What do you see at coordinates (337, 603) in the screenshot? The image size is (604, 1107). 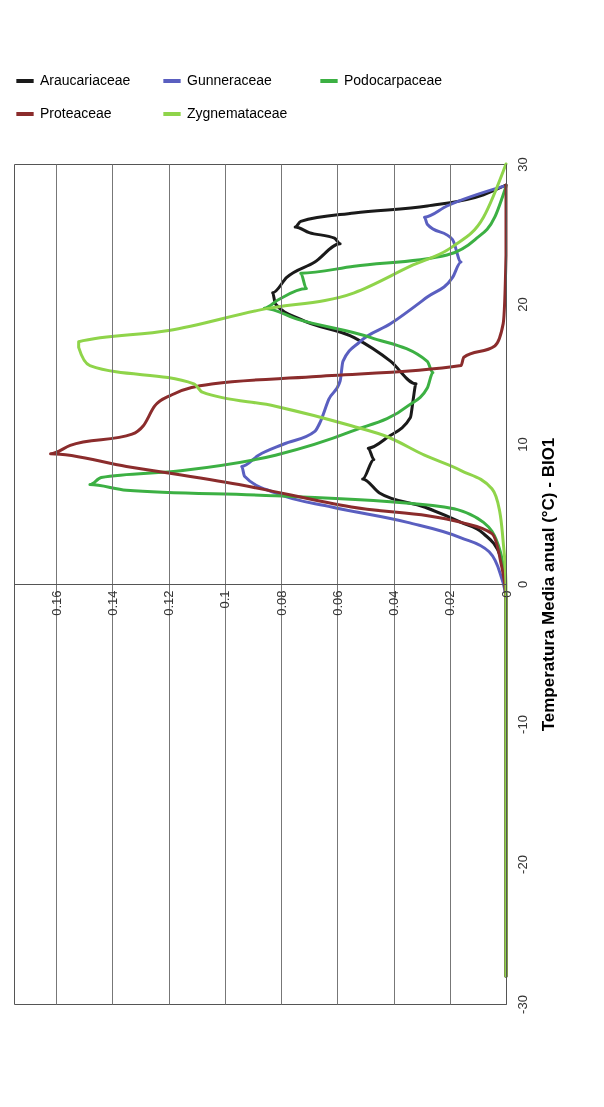 I see `x-tick-label: 0.06` at bounding box center [337, 603].